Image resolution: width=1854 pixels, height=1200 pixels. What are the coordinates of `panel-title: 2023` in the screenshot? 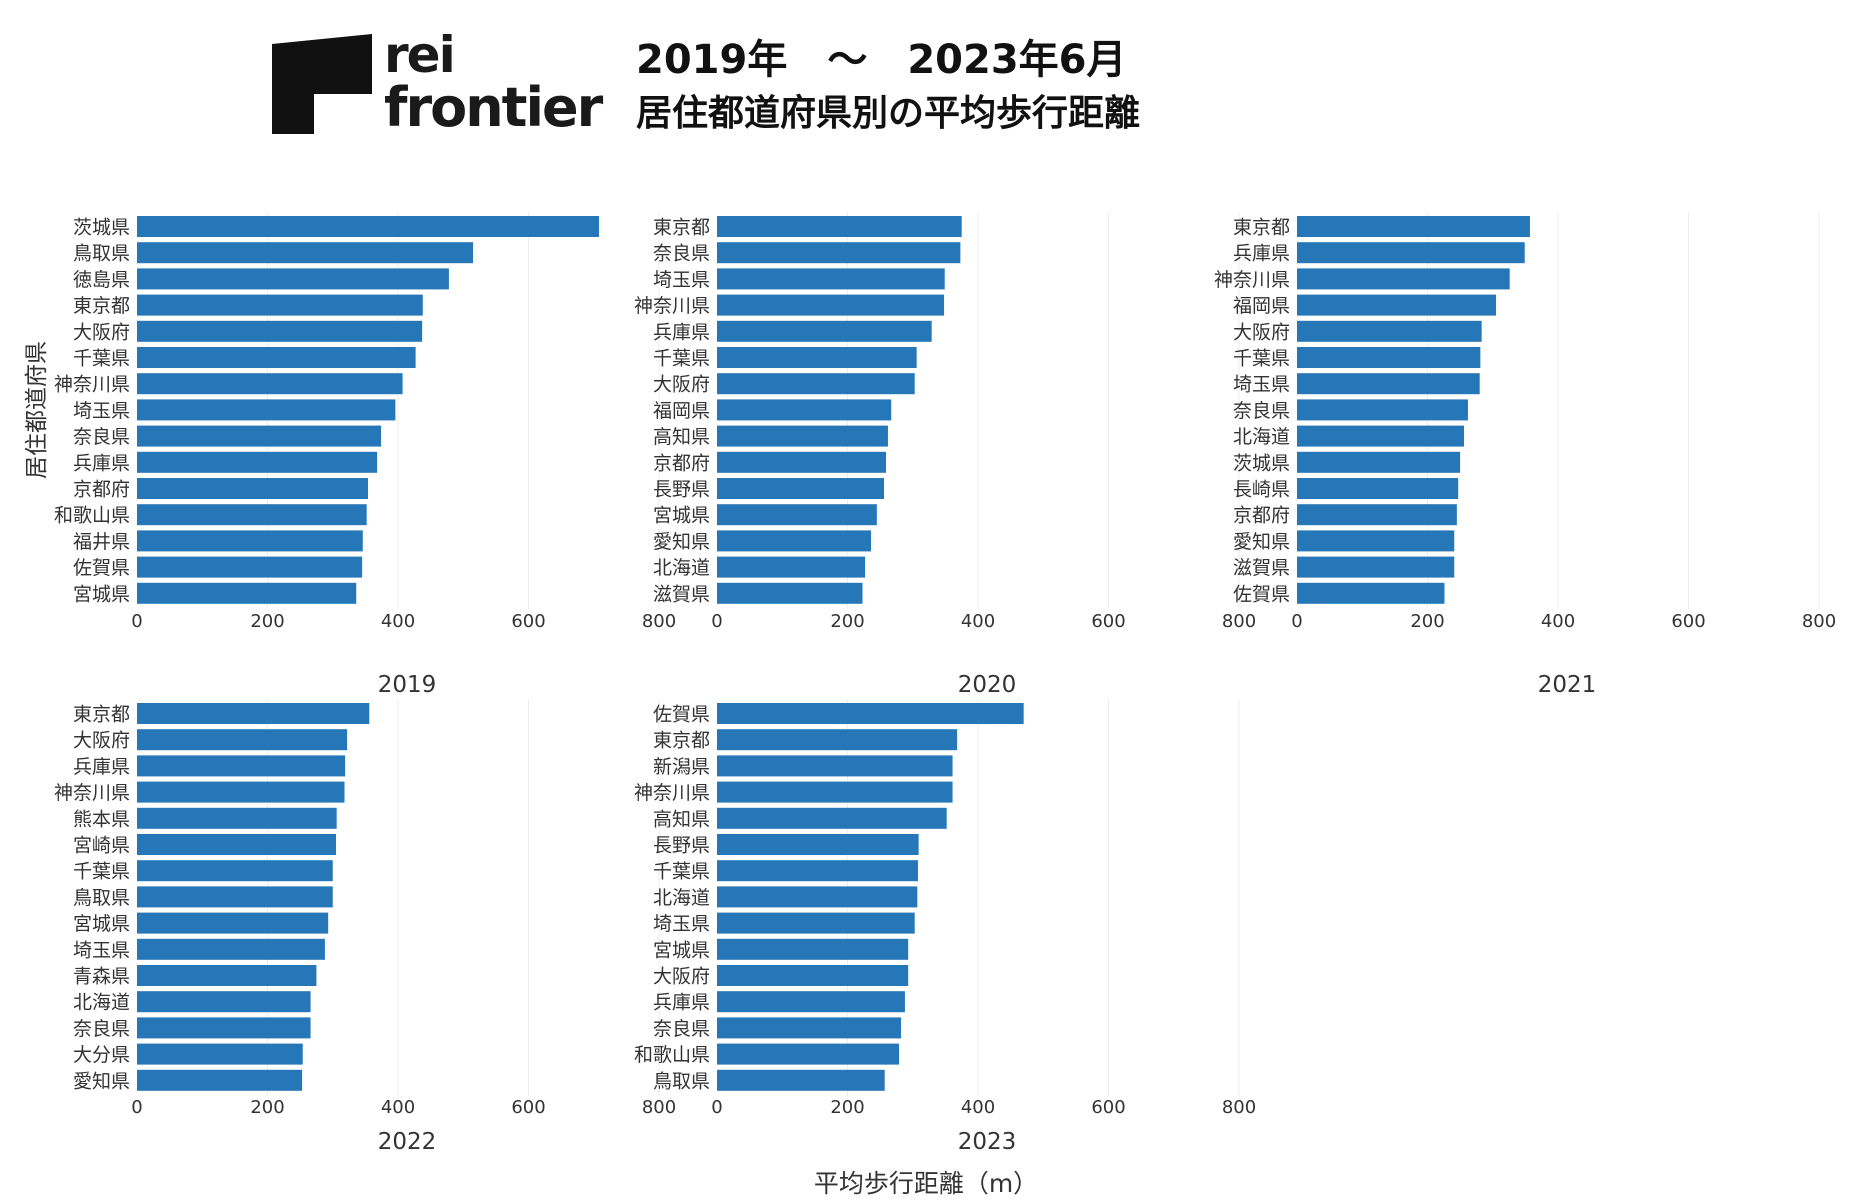 It's located at (987, 1142).